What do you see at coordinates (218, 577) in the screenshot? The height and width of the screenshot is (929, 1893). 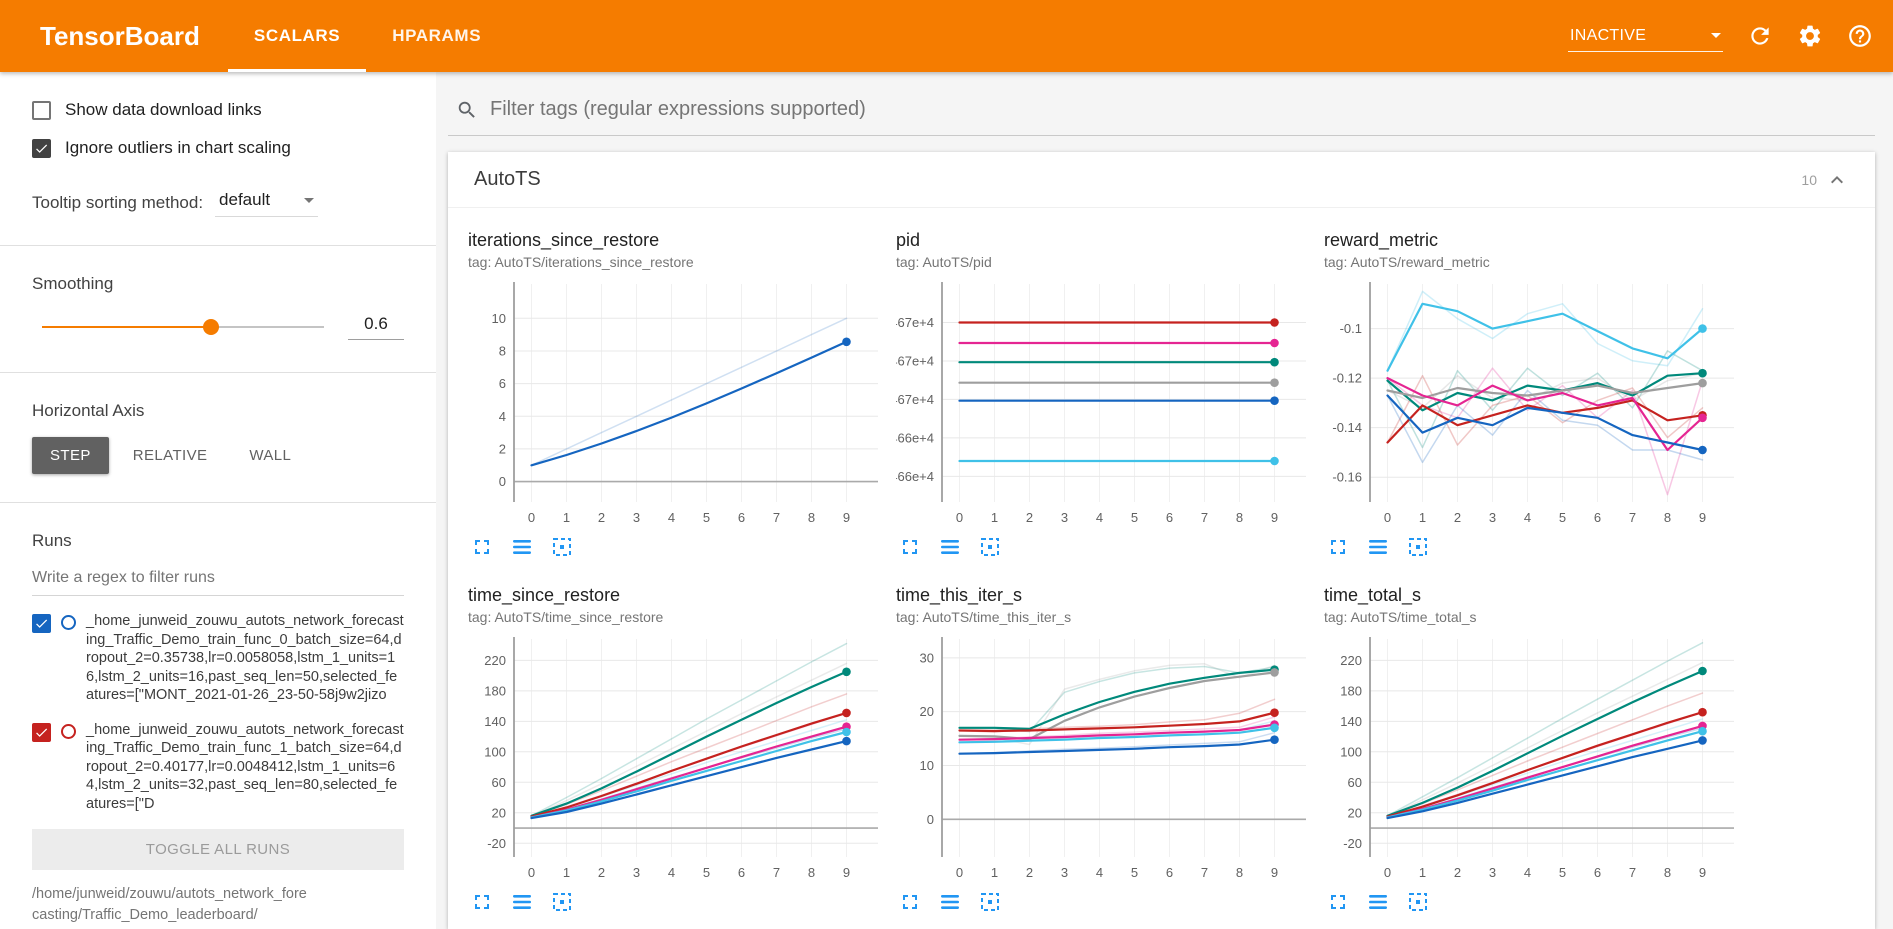 I see `runs-filter-input` at bounding box center [218, 577].